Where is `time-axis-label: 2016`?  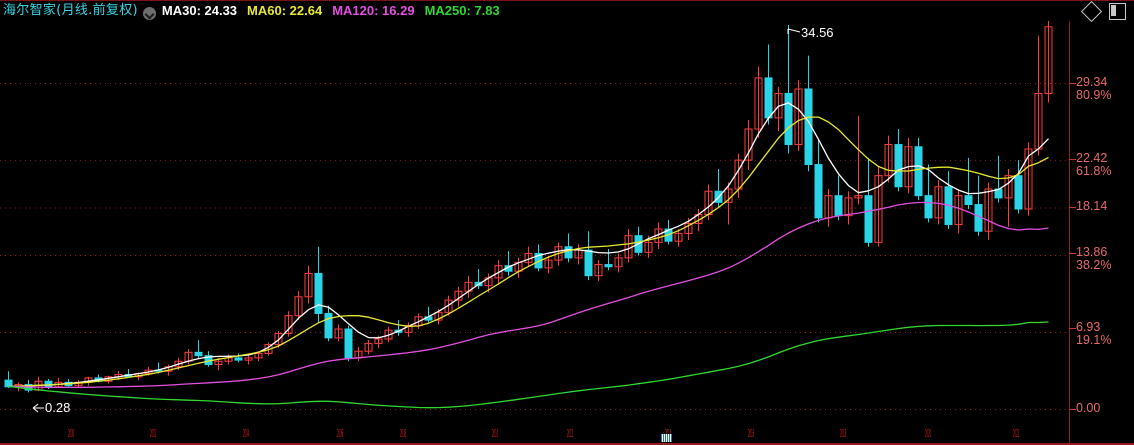
time-axis-label: 2016 is located at coordinates (751, 433).